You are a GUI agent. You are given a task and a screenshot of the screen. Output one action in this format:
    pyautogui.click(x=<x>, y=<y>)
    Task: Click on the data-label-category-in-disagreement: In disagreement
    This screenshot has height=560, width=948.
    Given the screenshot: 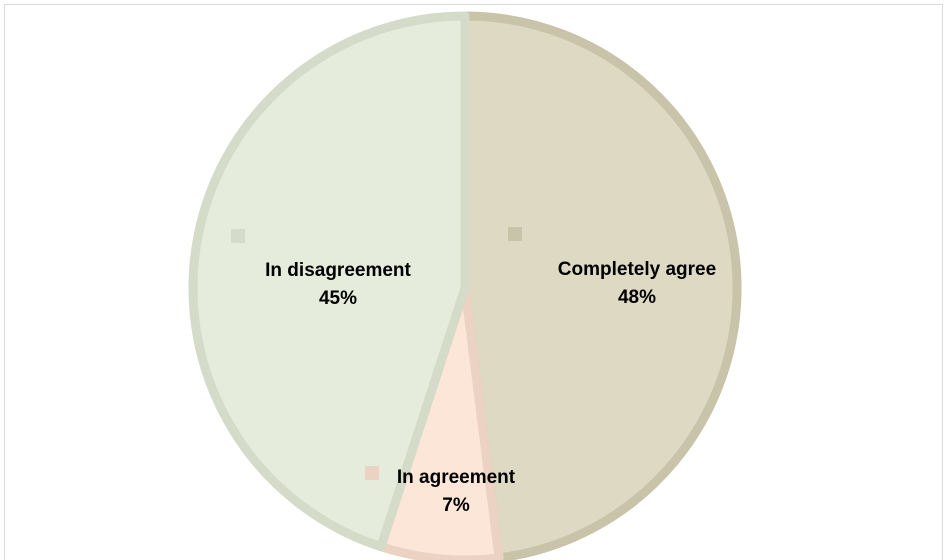 What is the action you would take?
    pyautogui.click(x=338, y=270)
    